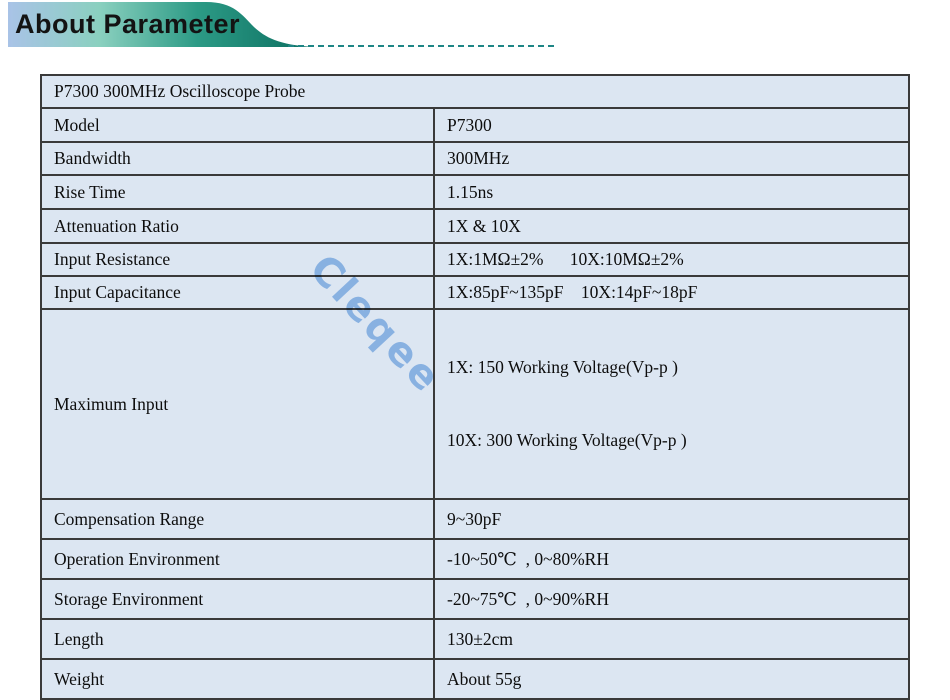 The height and width of the screenshot is (700, 950). I want to click on table-row: Model P7300, so click(475, 125).